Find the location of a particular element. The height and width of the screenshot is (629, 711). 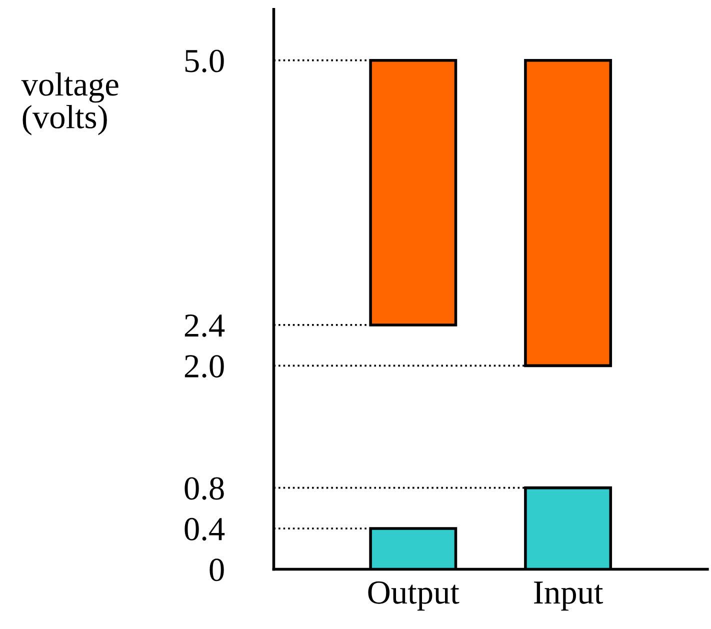

y-tick-label: 2.4 is located at coordinates (204, 326).